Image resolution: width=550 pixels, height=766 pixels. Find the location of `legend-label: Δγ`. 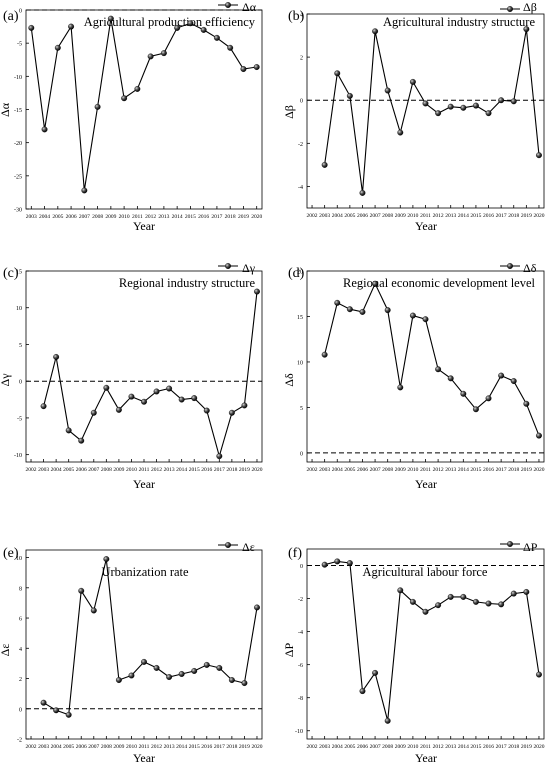

legend-label: Δγ is located at coordinates (249, 268).